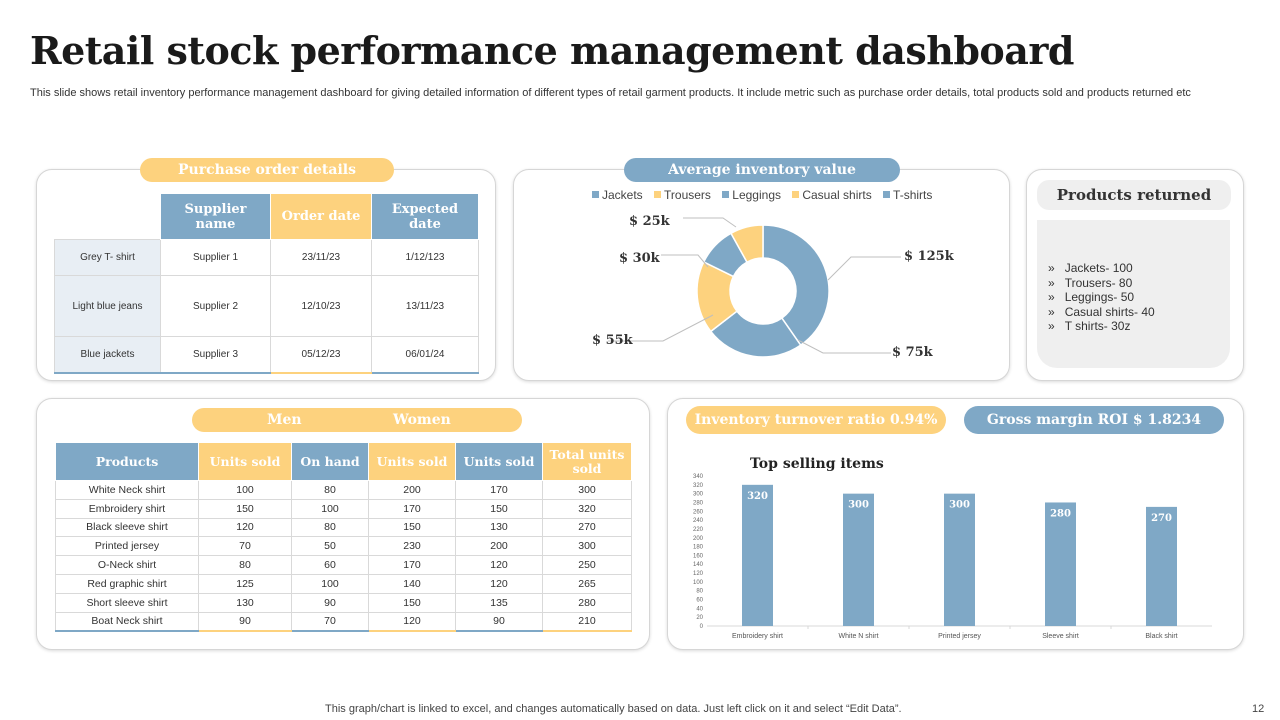 This screenshot has width=1280, height=720. I want to click on table-cell: 200, so click(412, 490).